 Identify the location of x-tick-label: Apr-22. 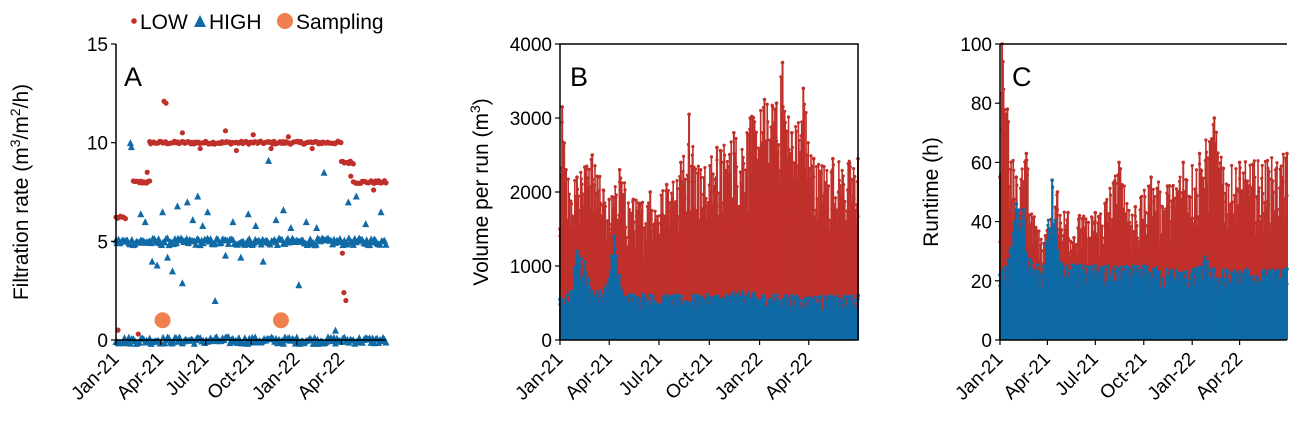
(321, 376).